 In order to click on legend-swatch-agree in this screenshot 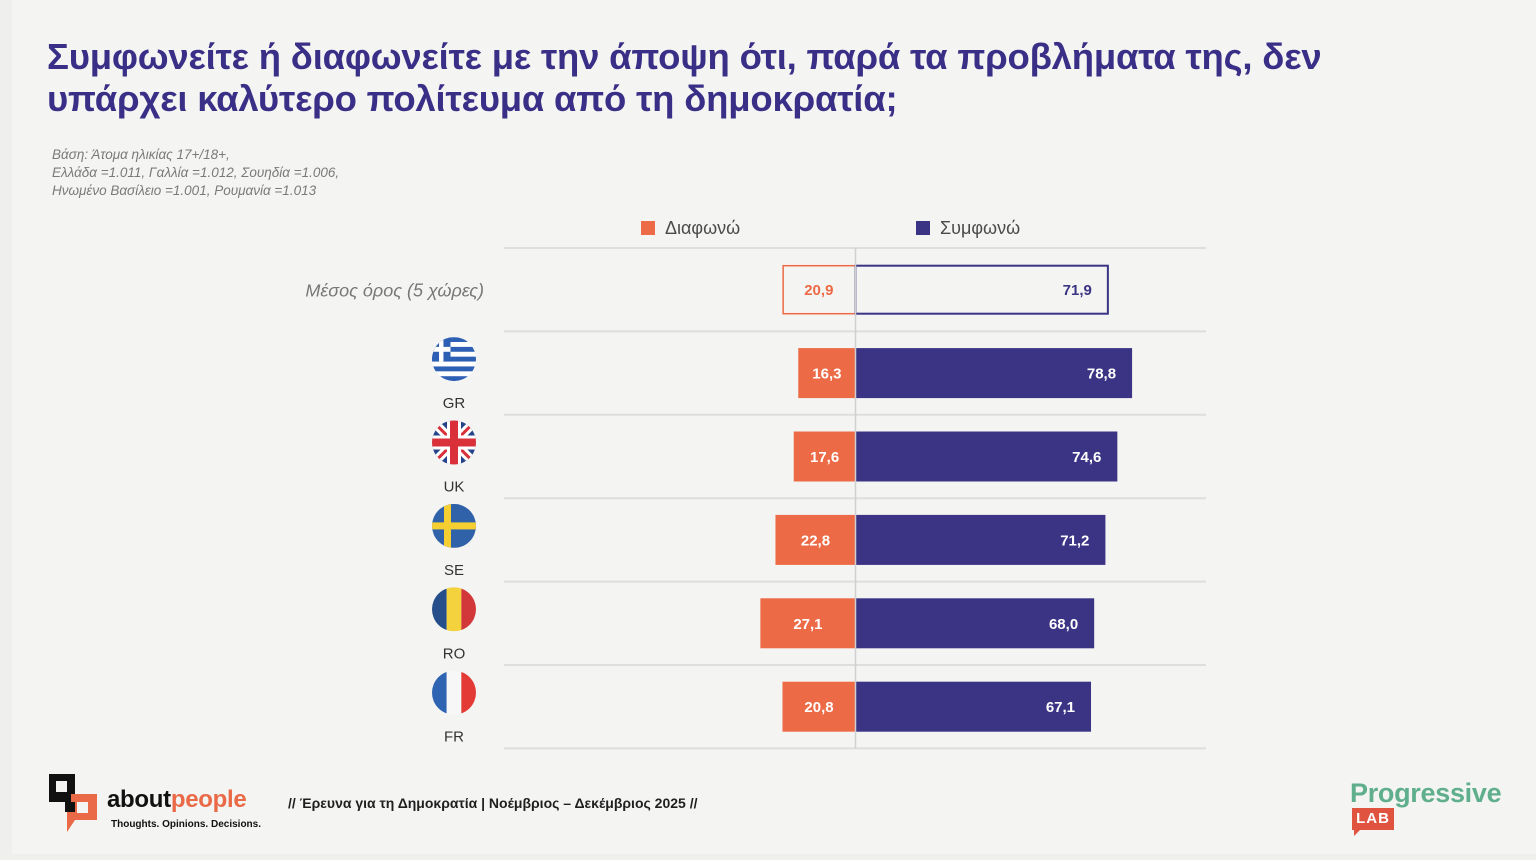, I will do `click(923, 228)`.